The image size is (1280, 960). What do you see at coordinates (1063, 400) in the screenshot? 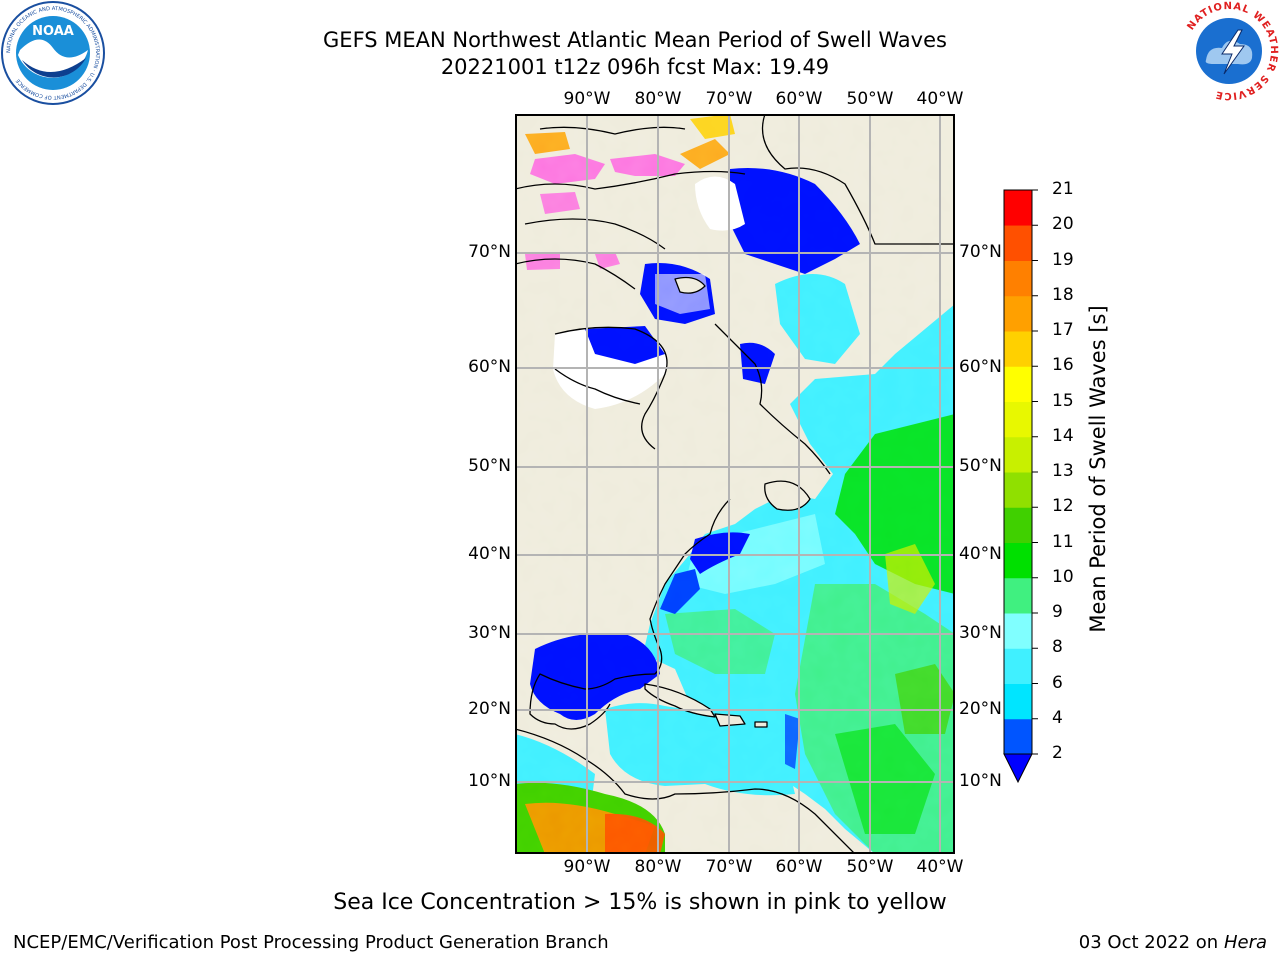
I see `colorbar-tick-label: 15` at bounding box center [1063, 400].